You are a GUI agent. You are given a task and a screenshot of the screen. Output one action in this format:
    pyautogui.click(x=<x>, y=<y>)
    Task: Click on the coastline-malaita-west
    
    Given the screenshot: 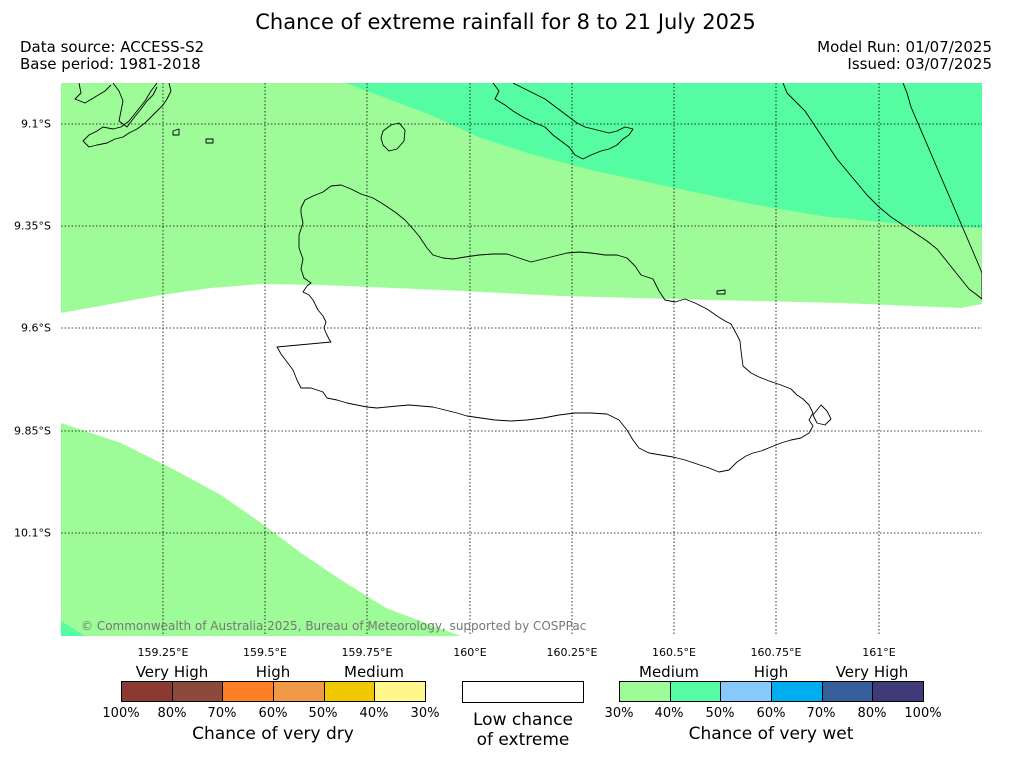 What is the action you would take?
    pyautogui.click(x=563, y=121)
    